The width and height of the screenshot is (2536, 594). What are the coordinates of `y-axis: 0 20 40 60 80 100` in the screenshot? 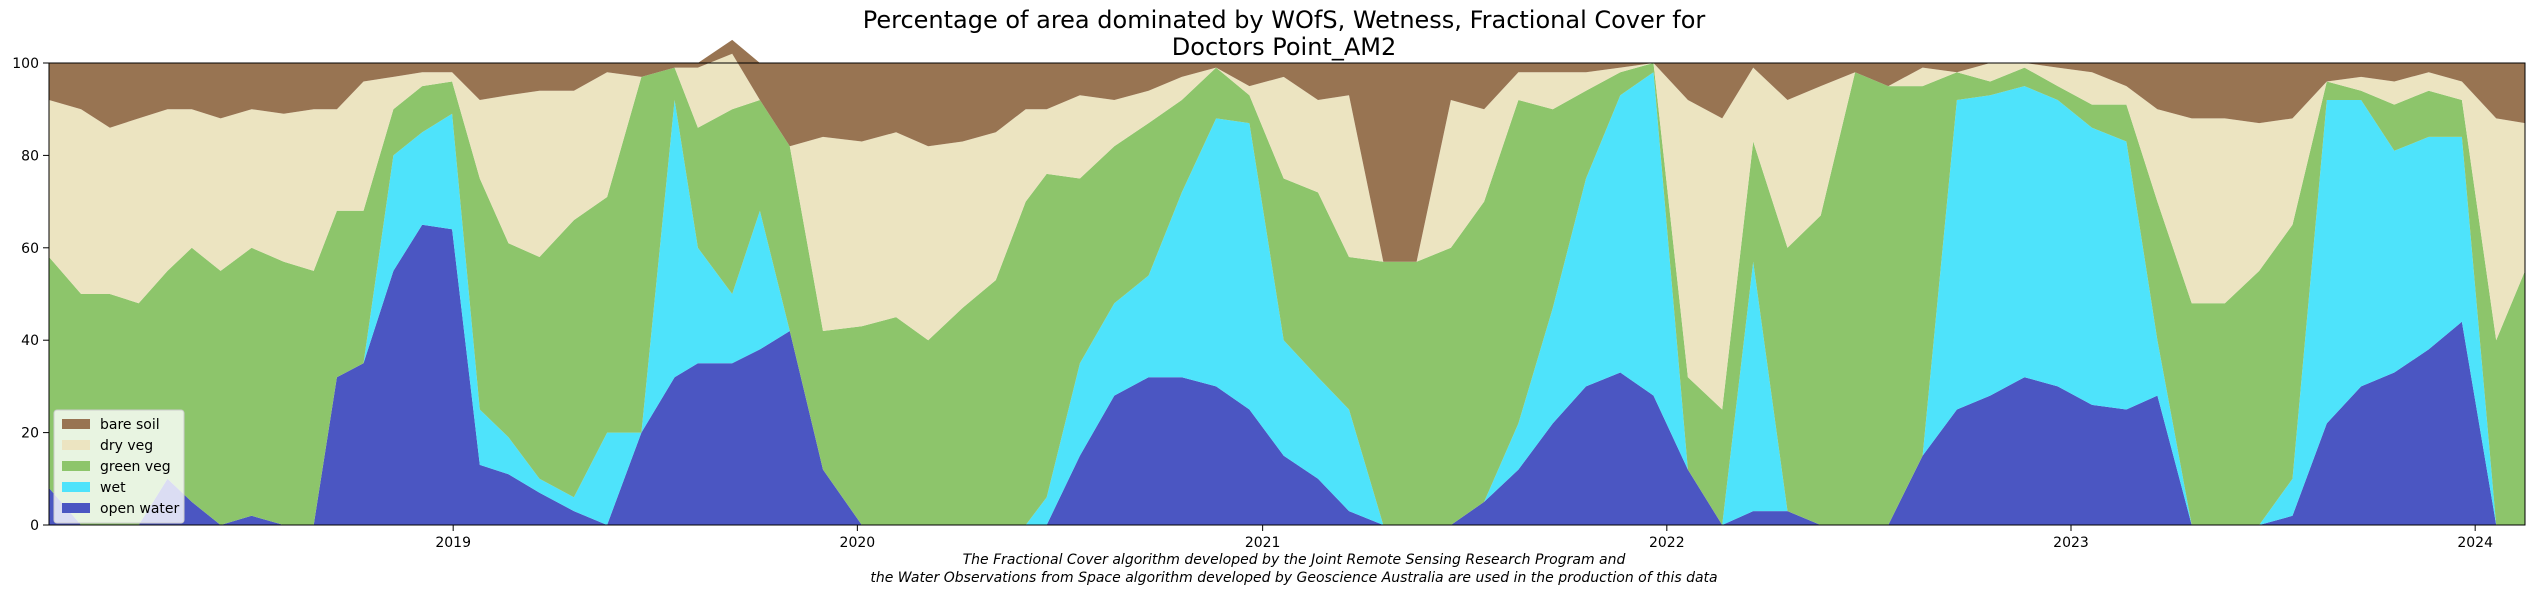 It's located at (30, 295).